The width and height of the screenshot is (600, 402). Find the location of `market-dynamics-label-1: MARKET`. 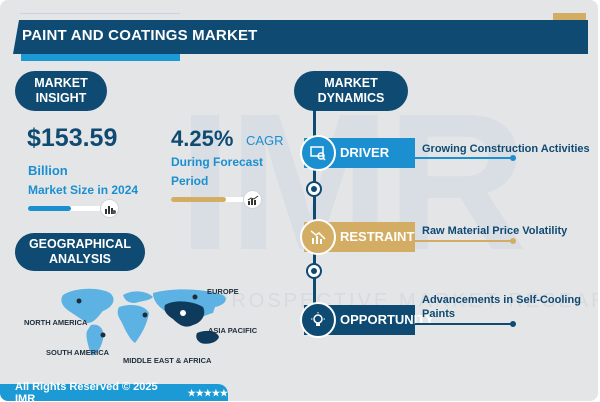

market-dynamics-label-1: MARKET is located at coordinates (351, 83).